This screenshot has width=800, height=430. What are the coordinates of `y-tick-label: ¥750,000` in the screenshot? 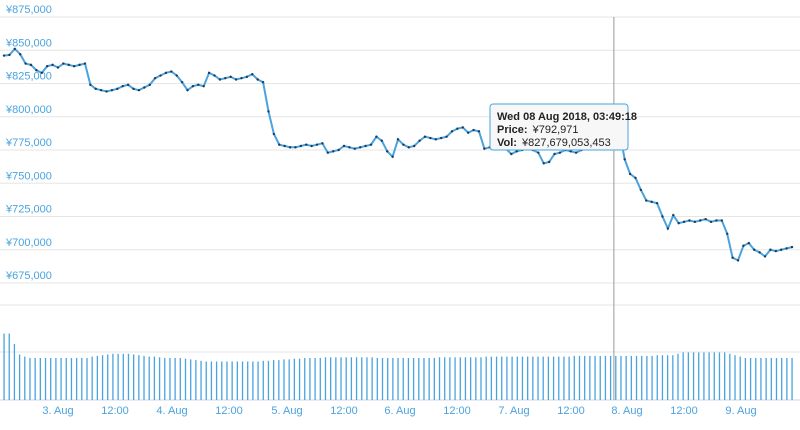 It's located at (28, 176).